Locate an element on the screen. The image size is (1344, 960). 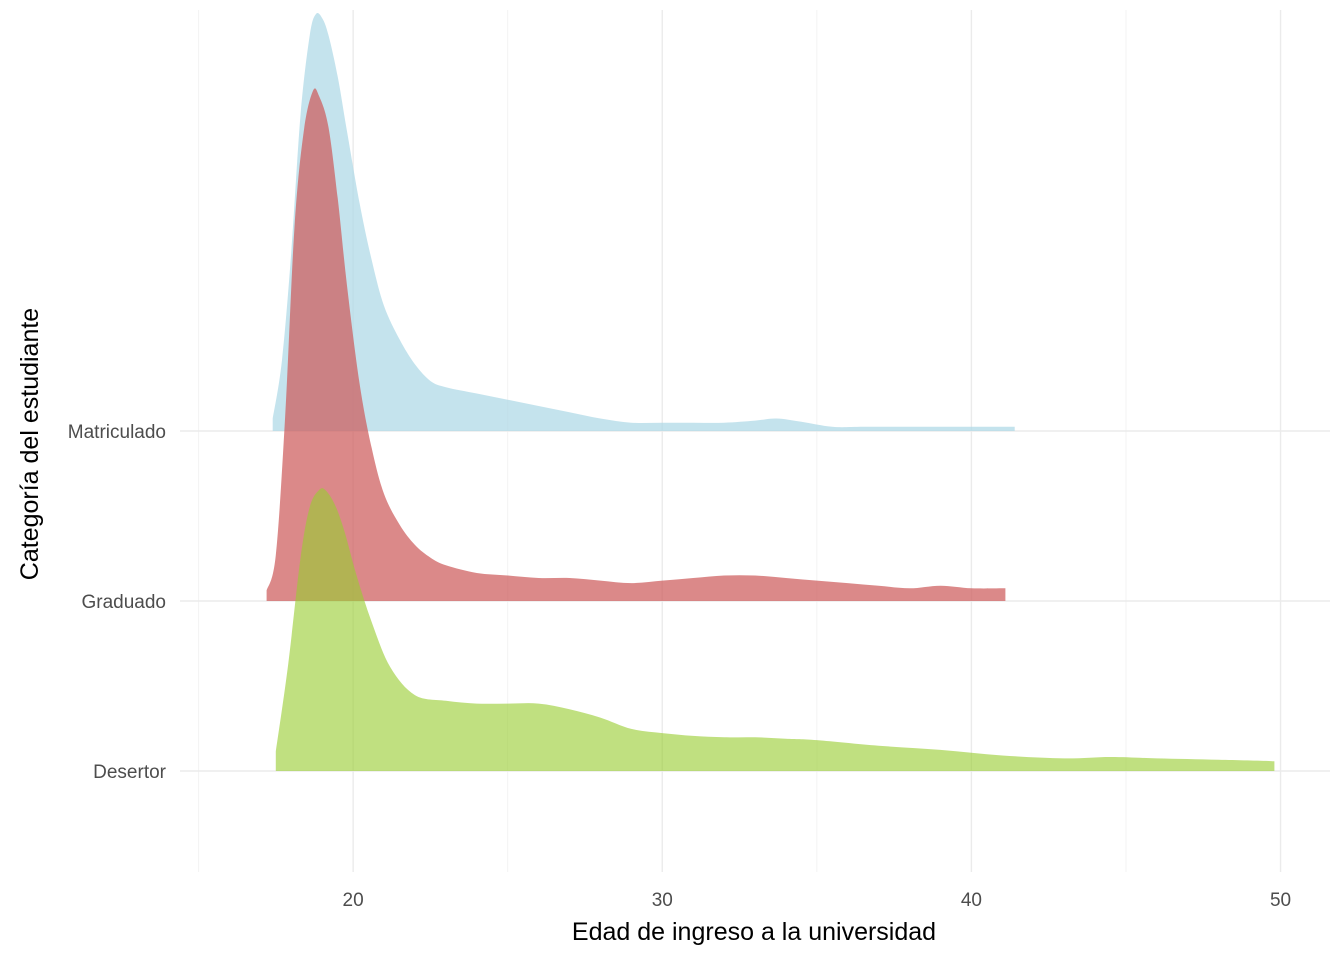
x-axis-ticks: 20 30 40 50 is located at coordinates (817, 900).